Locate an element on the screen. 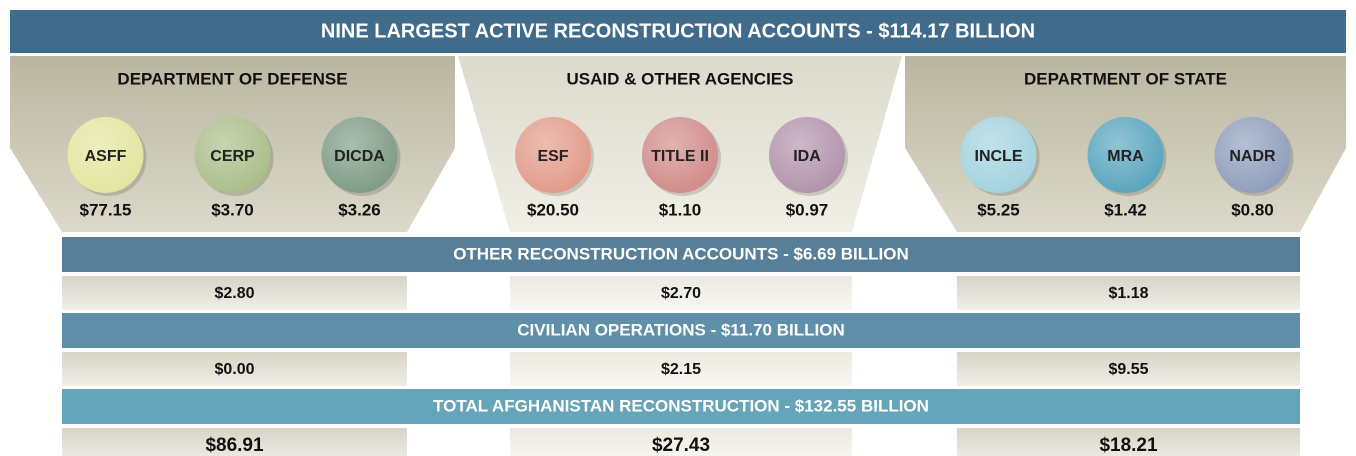 This screenshot has height=456, width=1356. account-name: TITLE II is located at coordinates (680, 156).